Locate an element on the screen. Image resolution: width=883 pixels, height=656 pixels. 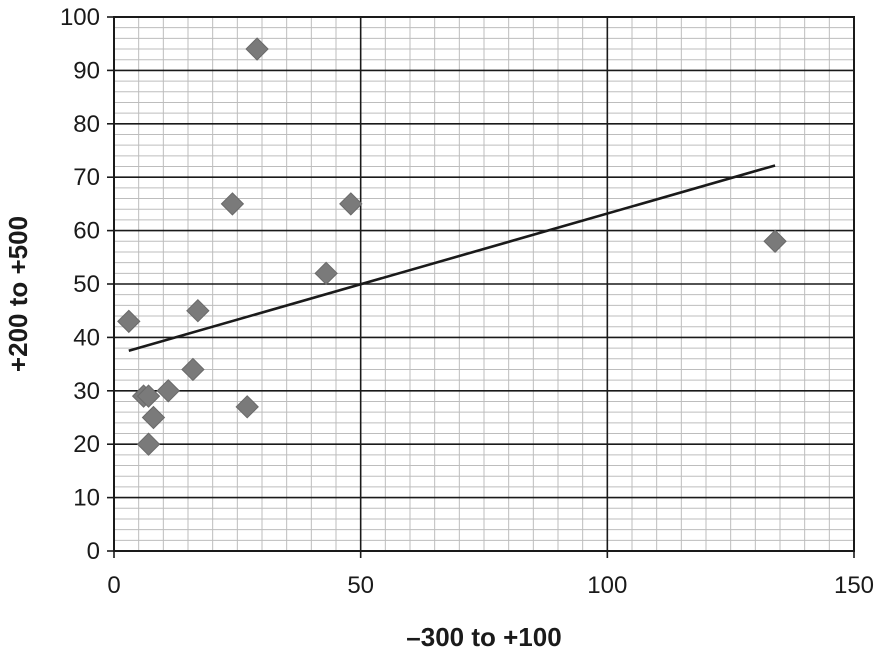
x-tick-label: 100 is located at coordinates (607, 585).